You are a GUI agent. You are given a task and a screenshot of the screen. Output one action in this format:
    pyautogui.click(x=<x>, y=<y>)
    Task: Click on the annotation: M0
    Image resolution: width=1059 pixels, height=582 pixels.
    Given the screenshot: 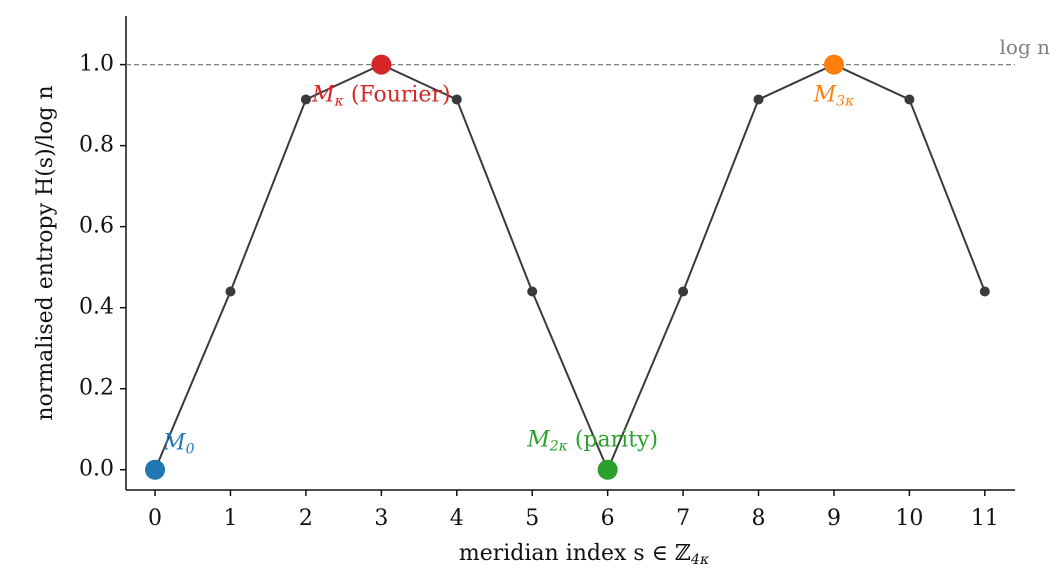 What is the action you would take?
    pyautogui.click(x=178, y=444)
    